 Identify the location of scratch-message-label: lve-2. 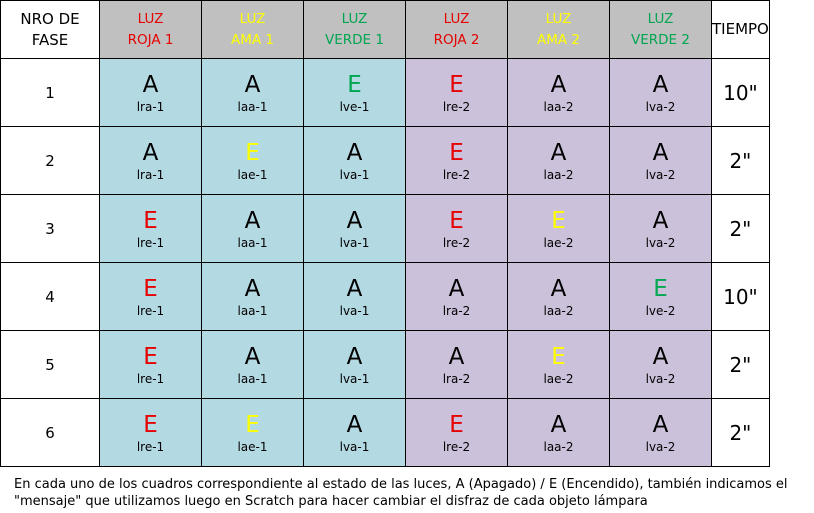
(660, 310).